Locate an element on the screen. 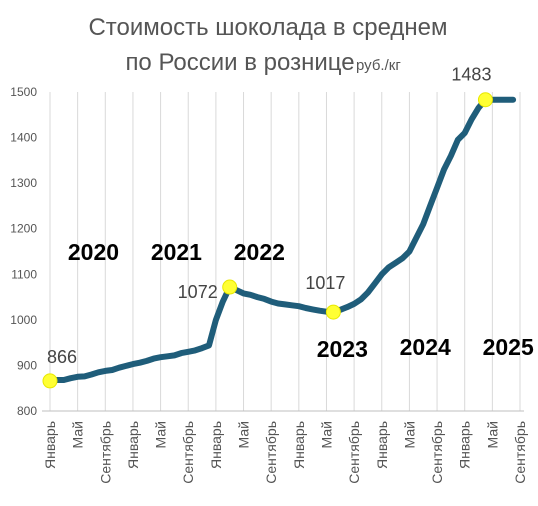 Image resolution: width=538 pixels, height=506 pixels. y-tick-label: 1100 is located at coordinates (24, 274).